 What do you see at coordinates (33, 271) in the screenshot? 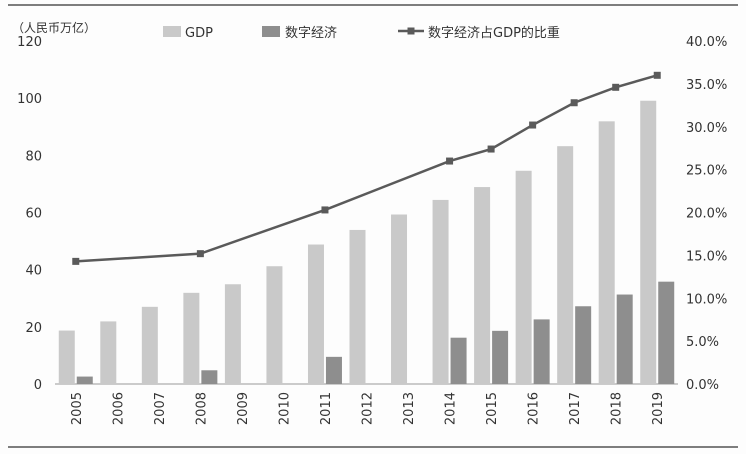
I see `left-tick-label: 40` at bounding box center [33, 271].